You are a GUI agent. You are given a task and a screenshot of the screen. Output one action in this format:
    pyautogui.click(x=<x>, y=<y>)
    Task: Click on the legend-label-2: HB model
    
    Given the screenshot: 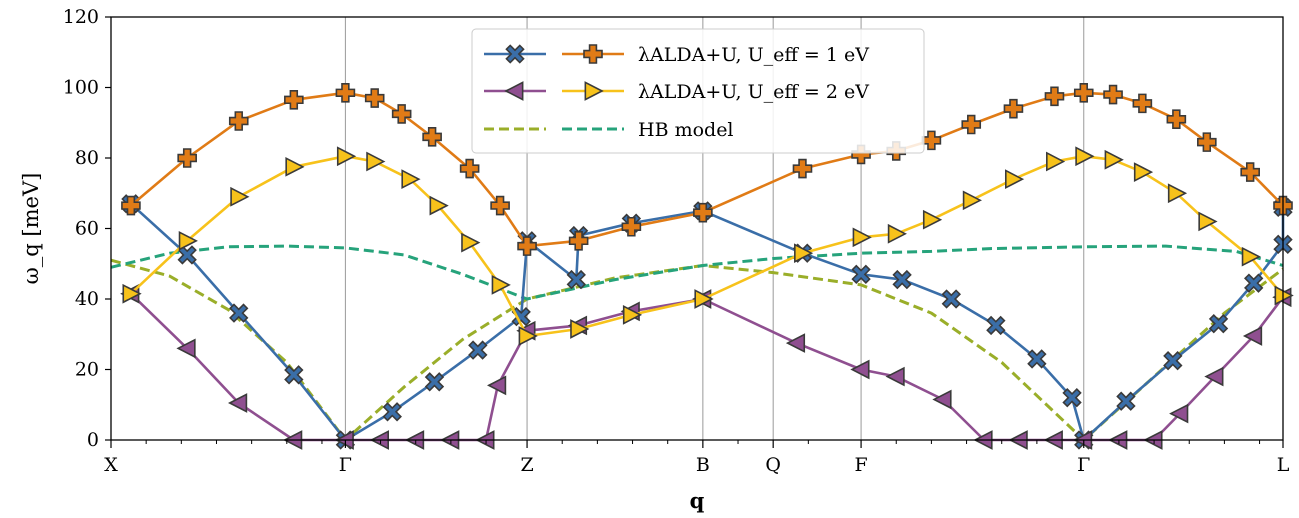 What is the action you would take?
    pyautogui.click(x=686, y=130)
    